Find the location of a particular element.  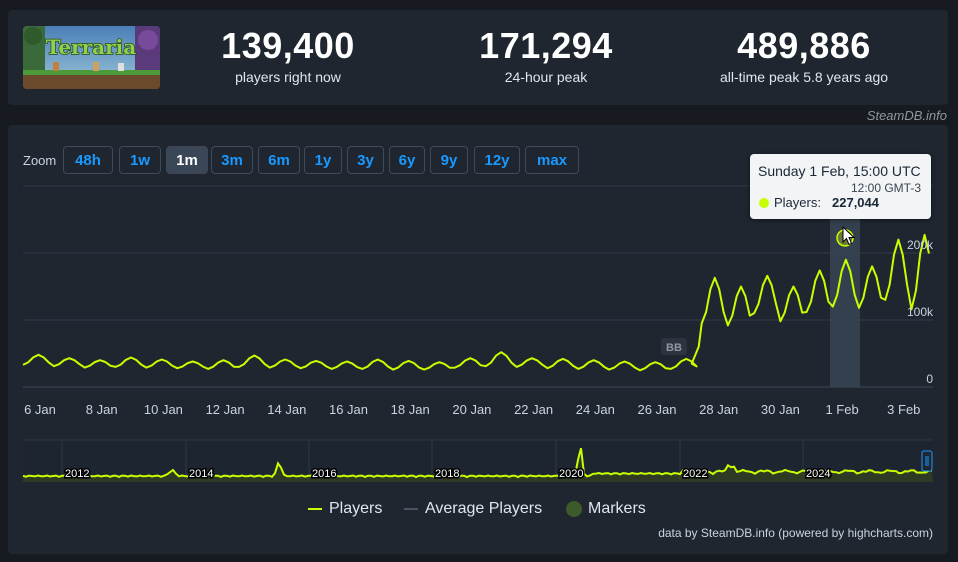

game-logo-art: Terraria is located at coordinates (91, 57).